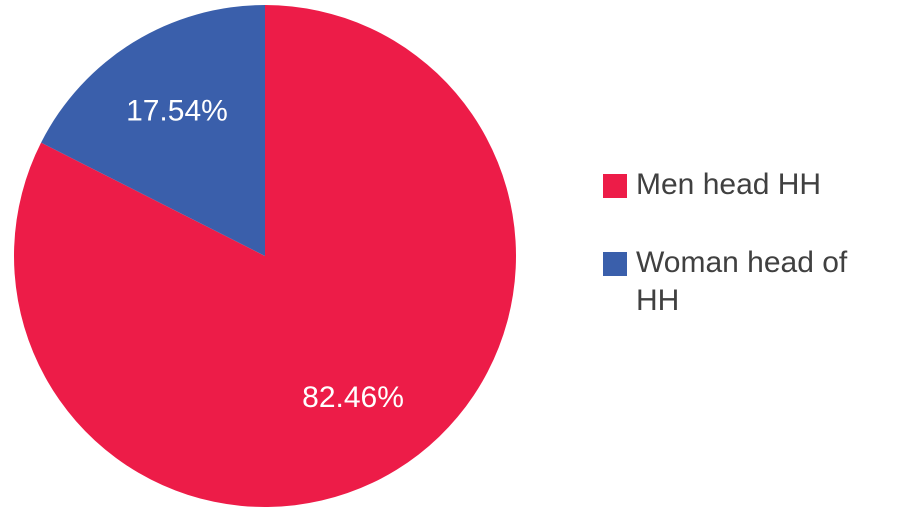  What do you see at coordinates (729, 184) in the screenshot?
I see `legend-label: Men head HH` at bounding box center [729, 184].